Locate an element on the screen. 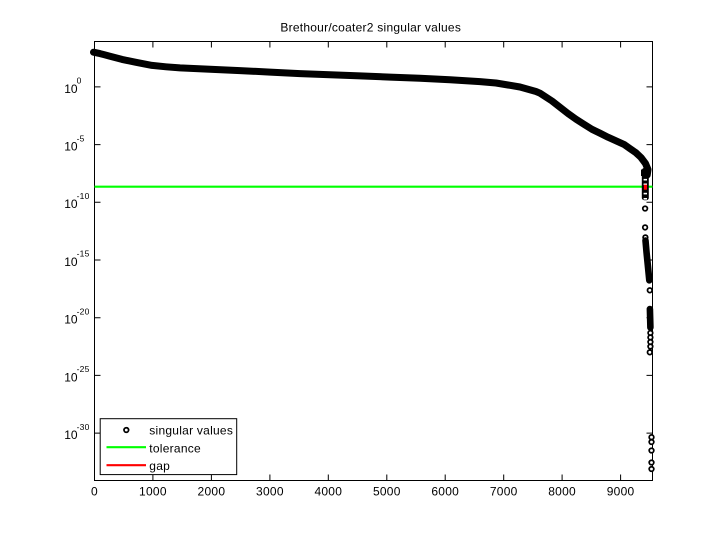 Image resolution: width=720 pixels, height=545 pixels. svg-text: 5000 is located at coordinates (387, 492).